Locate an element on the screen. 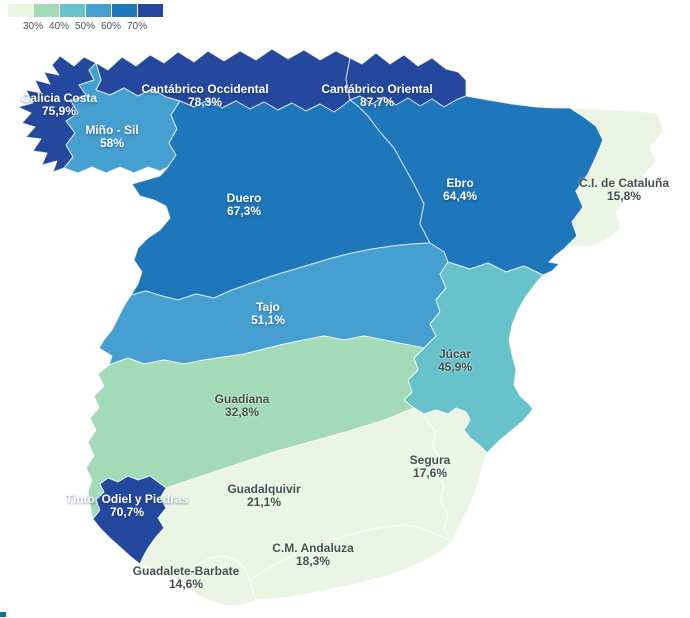 The height and width of the screenshot is (618, 690). legend-swatches is located at coordinates (108, 10).